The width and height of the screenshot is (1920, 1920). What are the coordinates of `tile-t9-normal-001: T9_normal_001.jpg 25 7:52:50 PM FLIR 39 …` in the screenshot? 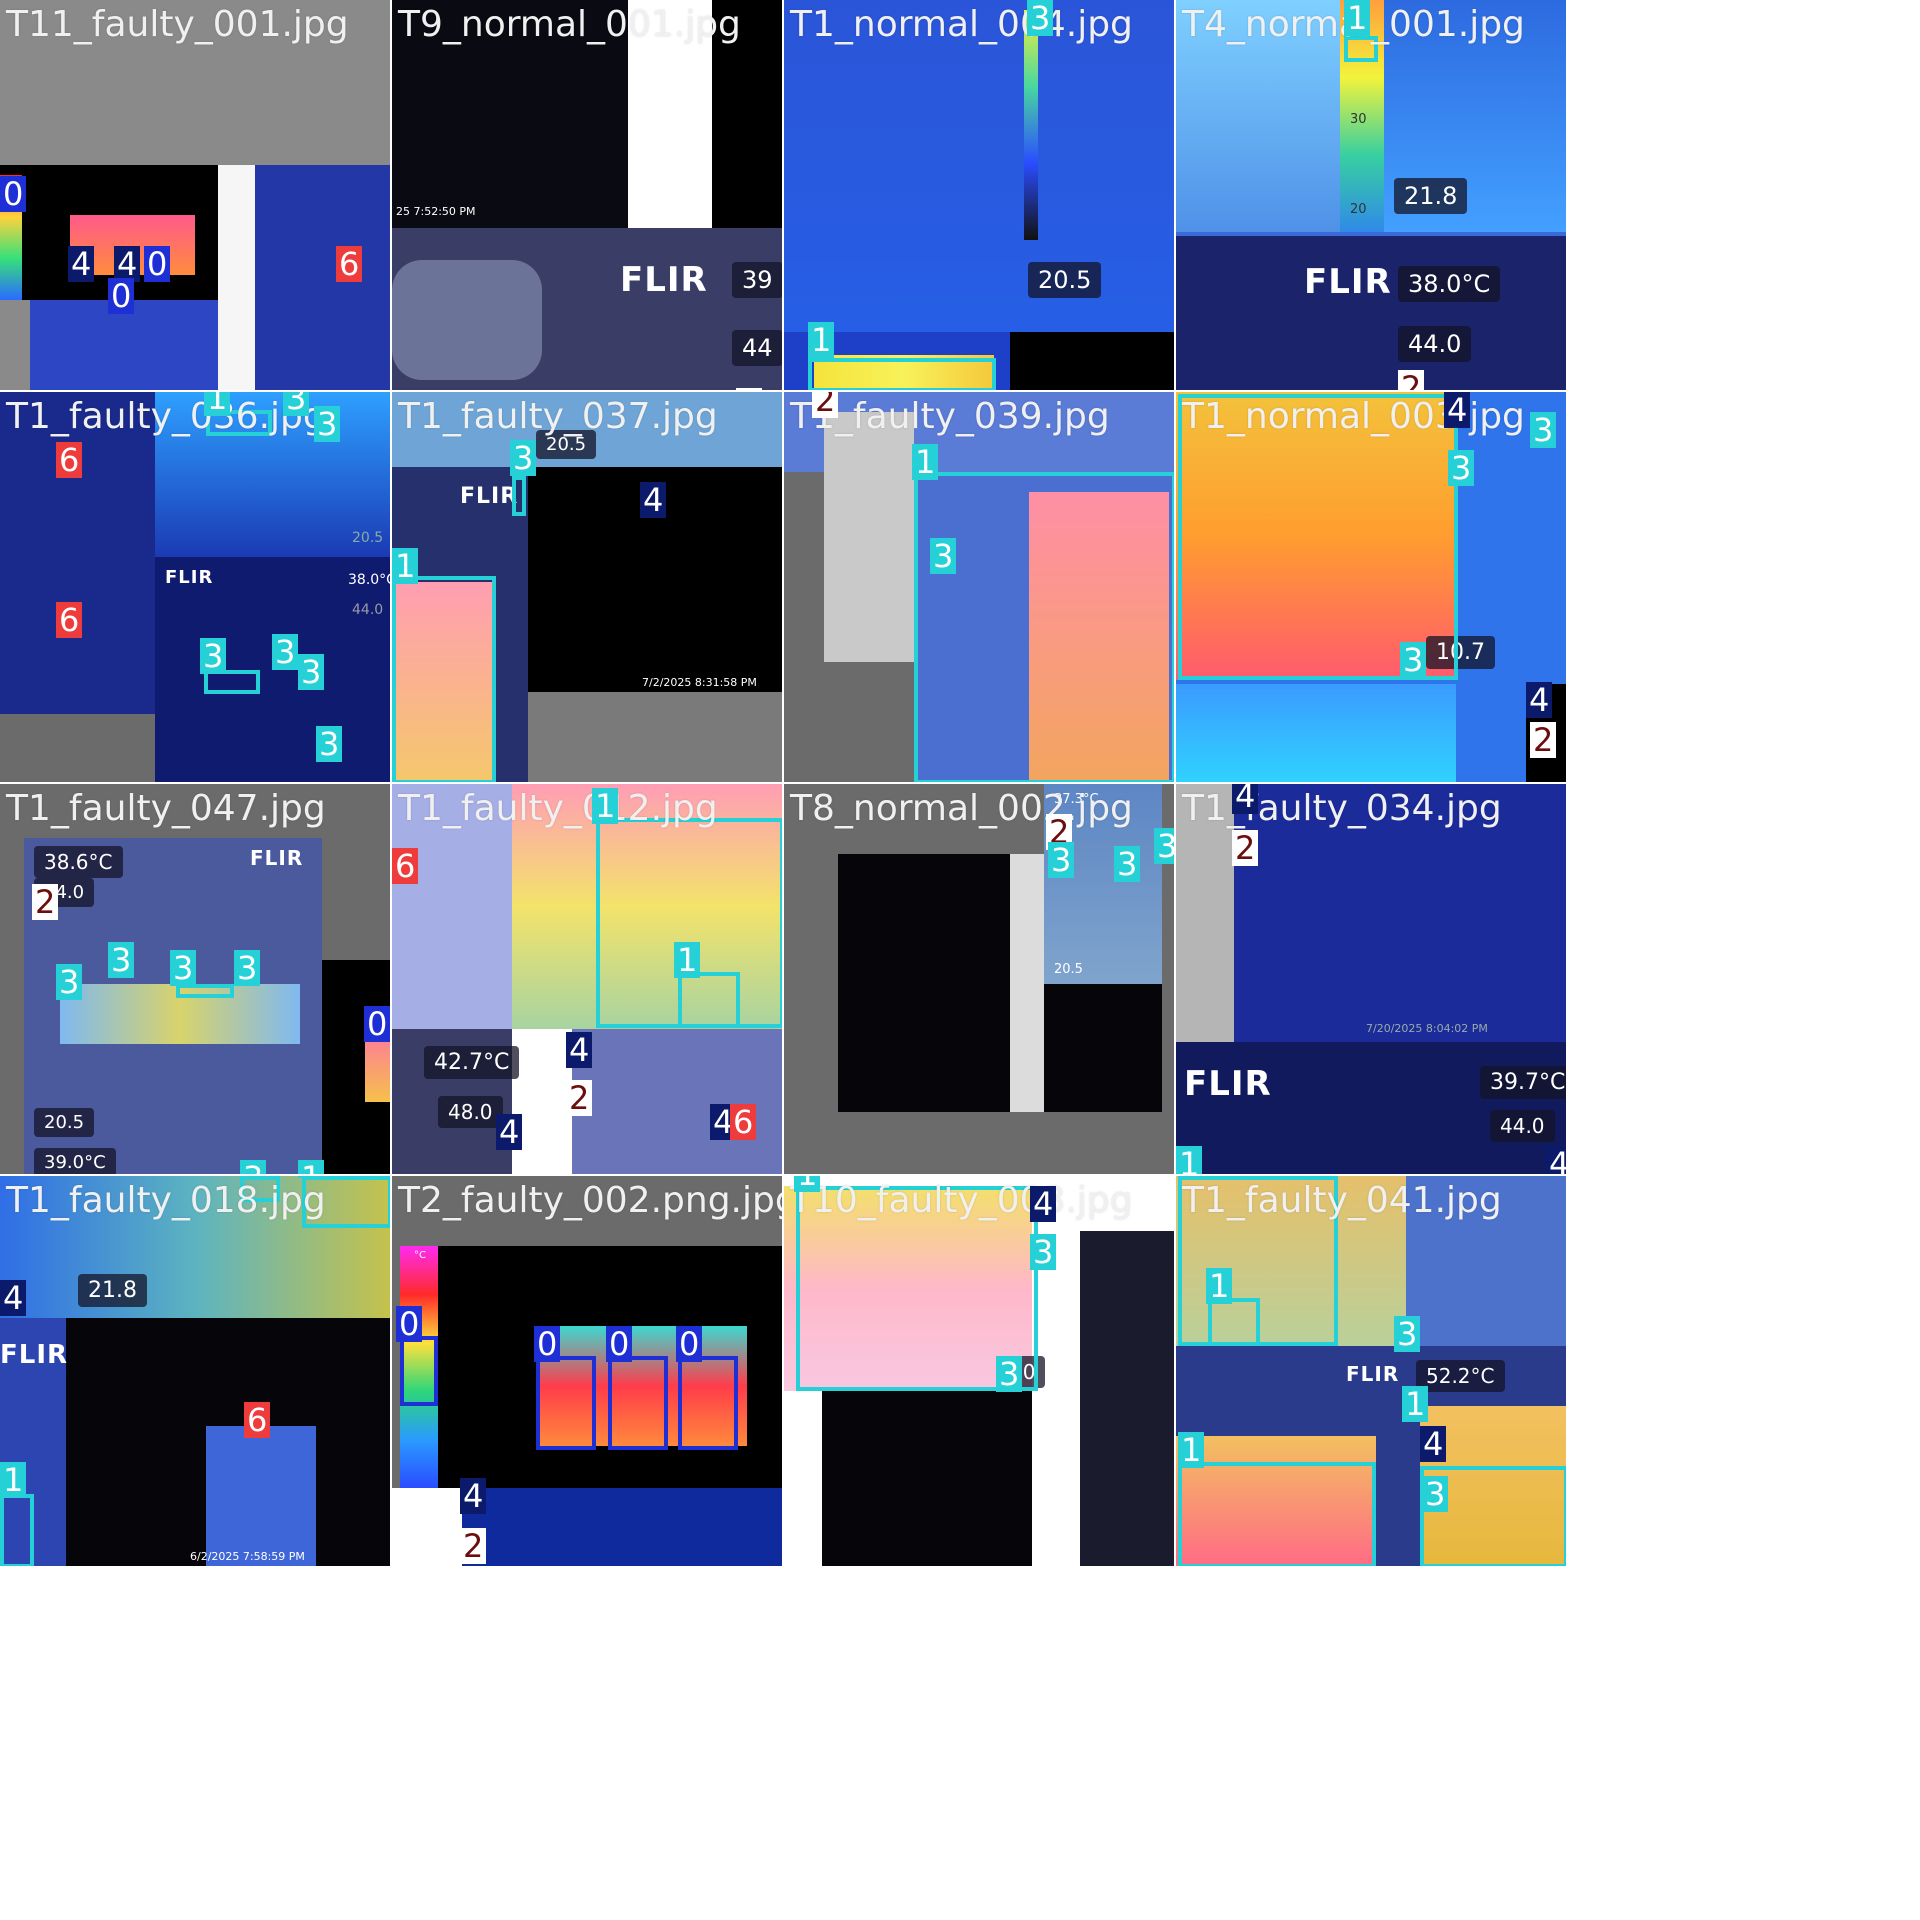 It's located at (588, 196).